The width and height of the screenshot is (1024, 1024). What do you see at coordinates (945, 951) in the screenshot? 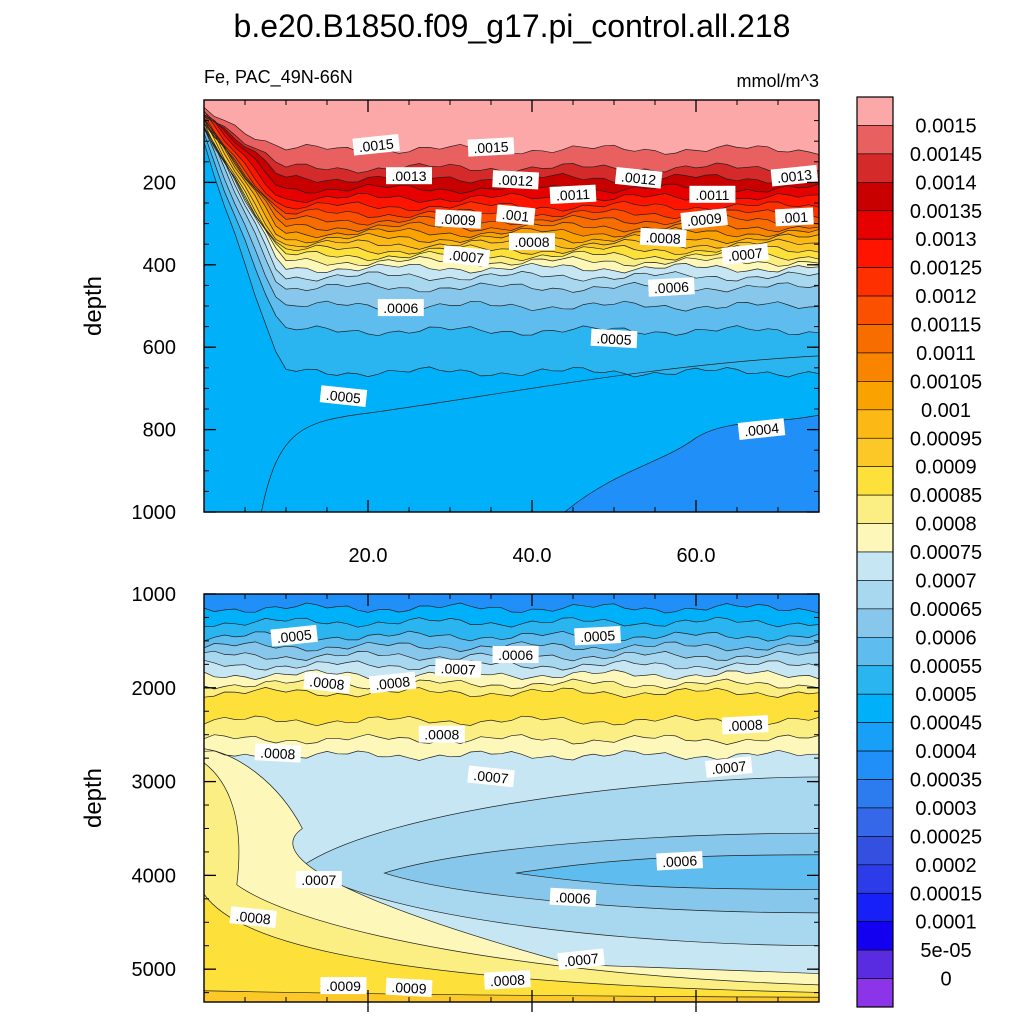
I see `colorbar-label: 5e-05` at bounding box center [945, 951].